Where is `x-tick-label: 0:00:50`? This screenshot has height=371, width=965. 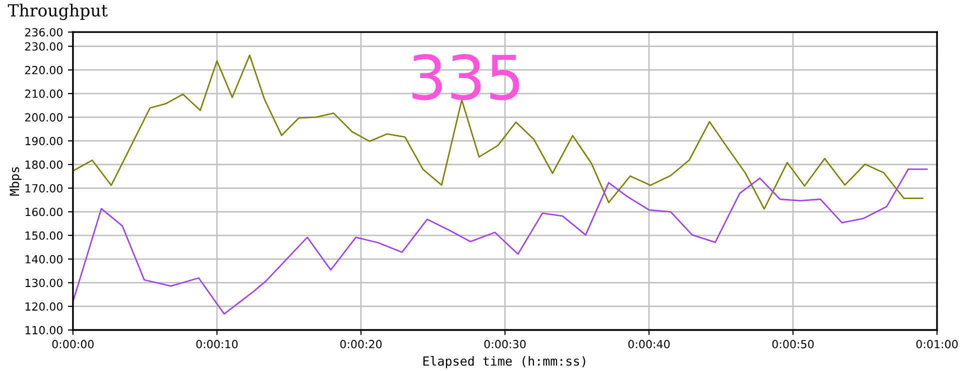
x-tick-label: 0:00:50 is located at coordinates (793, 344).